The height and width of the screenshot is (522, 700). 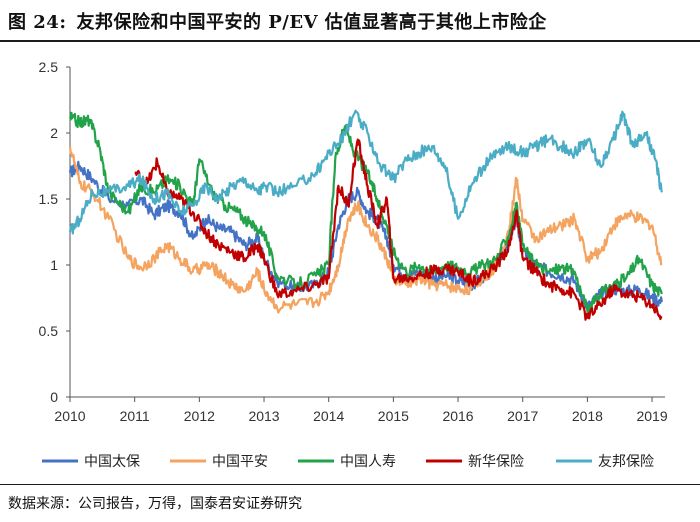 What do you see at coordinates (496, 462) in the screenshot?
I see `legend-label: 新华保险` at bounding box center [496, 462].